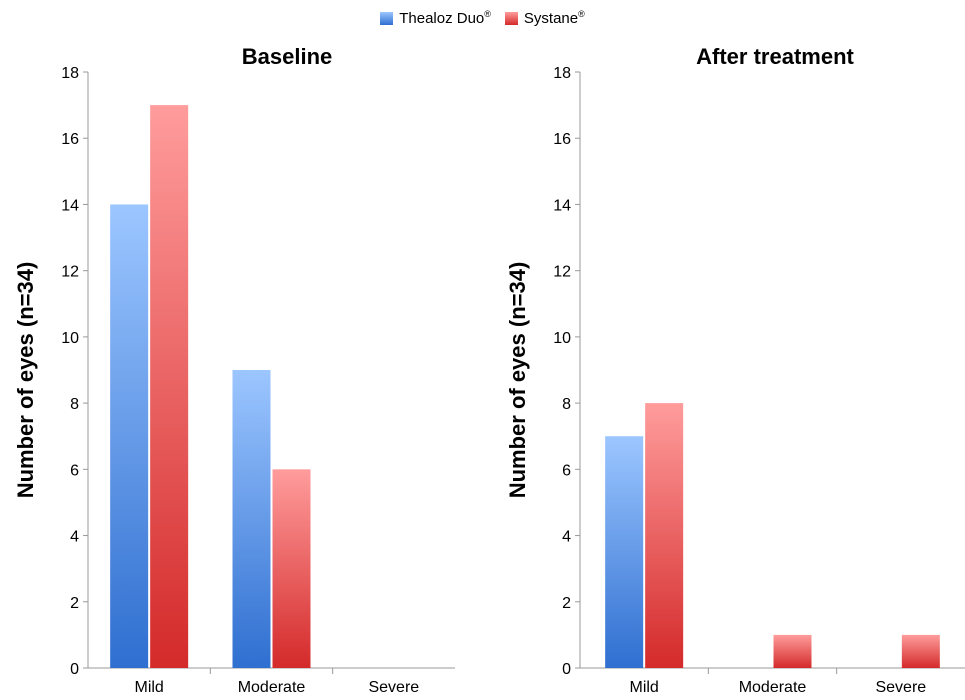  Describe the element at coordinates (251, 519) in the screenshot. I see `bar-thealoz-moderate` at that location.